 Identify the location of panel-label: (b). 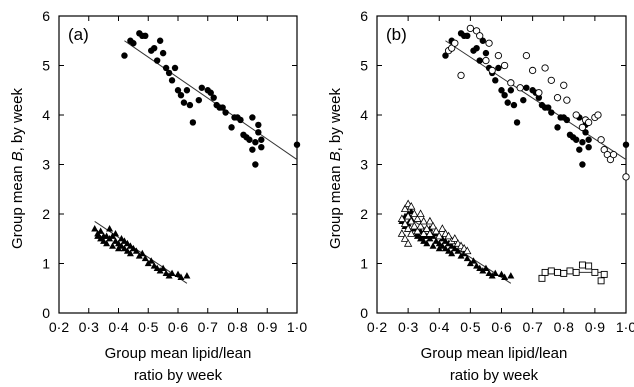
(396, 34).